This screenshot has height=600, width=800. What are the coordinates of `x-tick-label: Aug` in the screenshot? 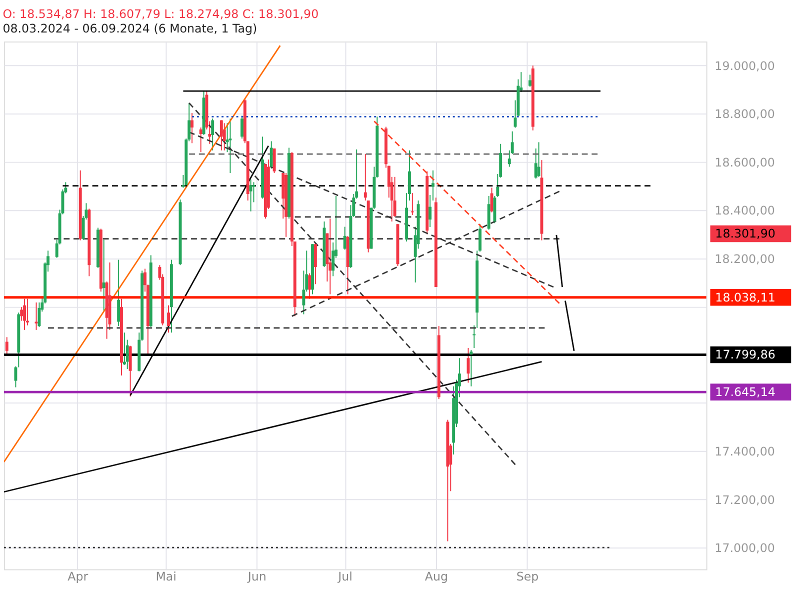 It's located at (436, 577).